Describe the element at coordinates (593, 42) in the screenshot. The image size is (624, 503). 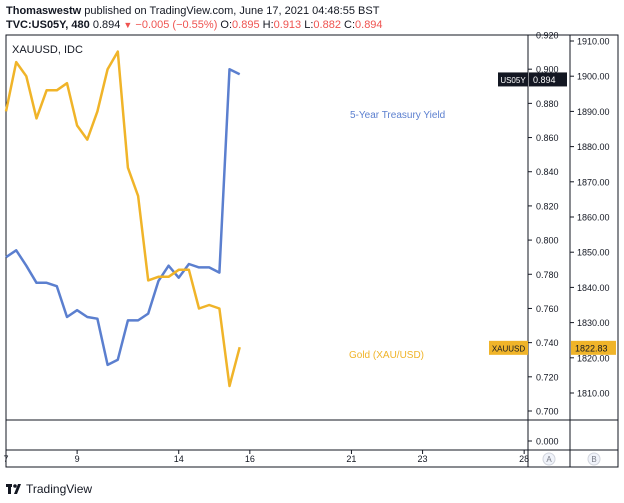
I see `gold-tick-label: 1910.00` at that location.